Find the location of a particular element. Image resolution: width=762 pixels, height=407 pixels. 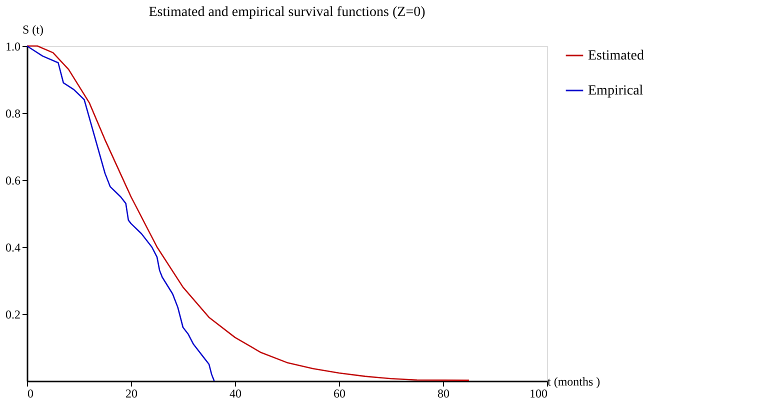

y-tick-label: 0.6 is located at coordinates (13, 181).